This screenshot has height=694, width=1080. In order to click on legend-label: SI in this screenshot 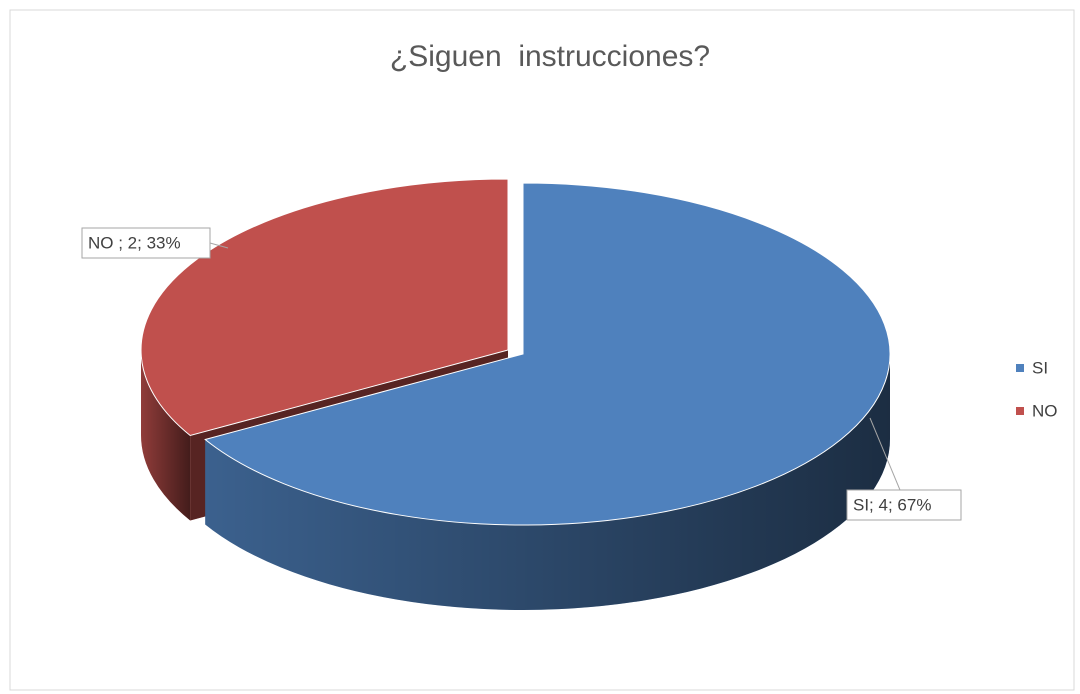, I will do `click(1040, 367)`.